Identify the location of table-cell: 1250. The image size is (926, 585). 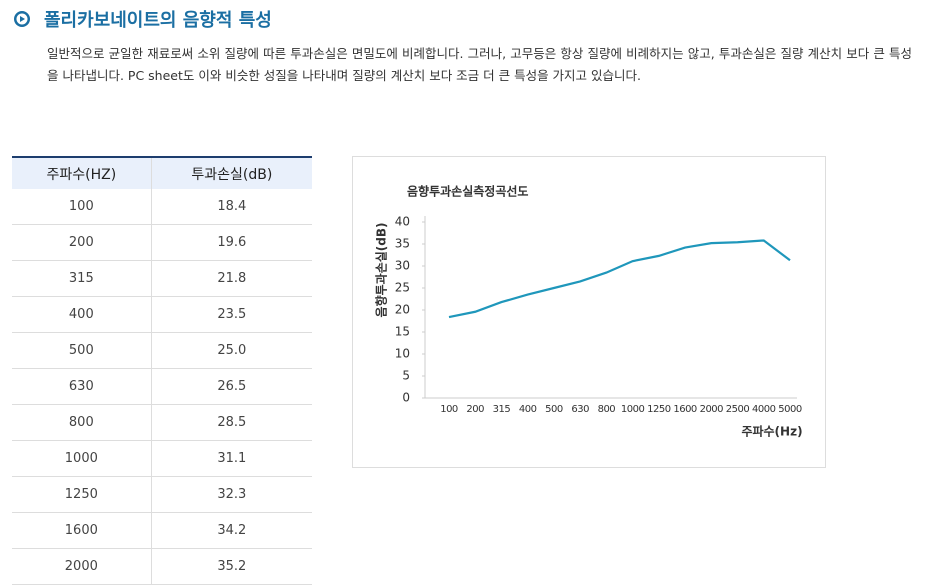
(82, 494).